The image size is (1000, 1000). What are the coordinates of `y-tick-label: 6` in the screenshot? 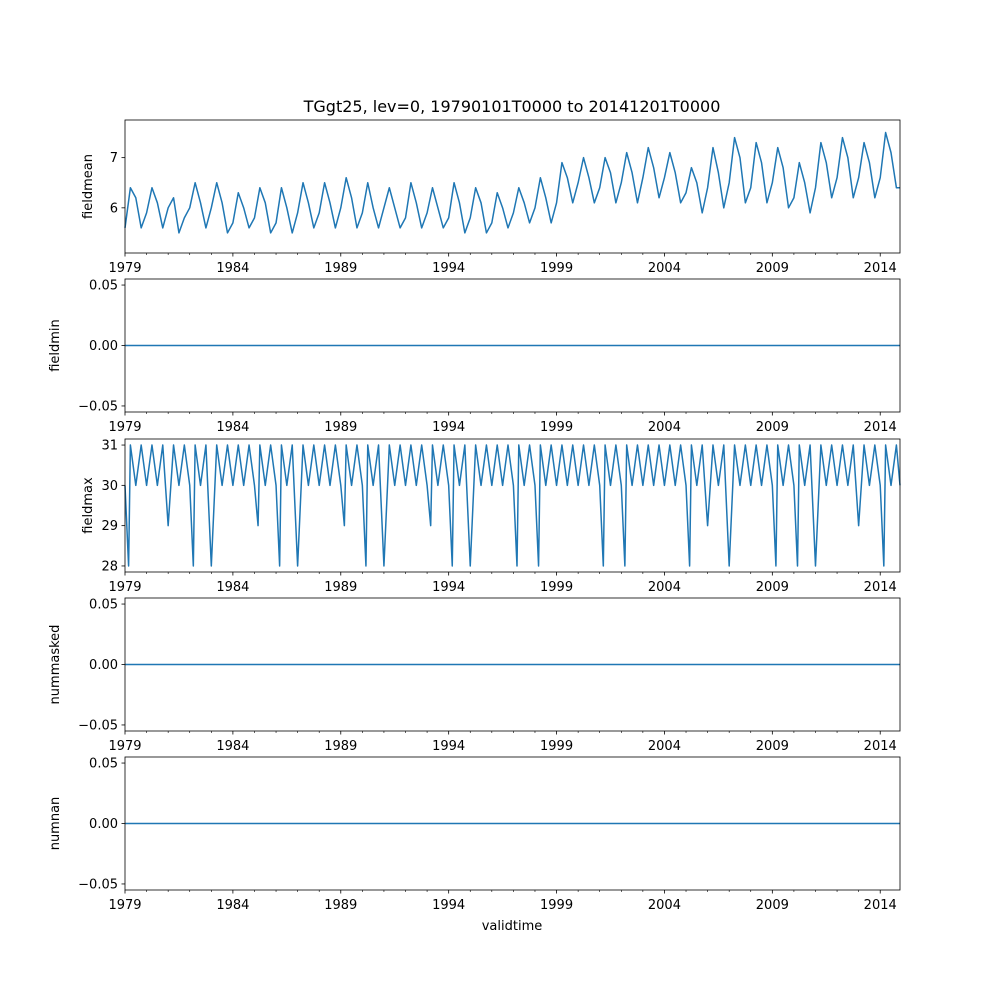 It's located at (114, 208).